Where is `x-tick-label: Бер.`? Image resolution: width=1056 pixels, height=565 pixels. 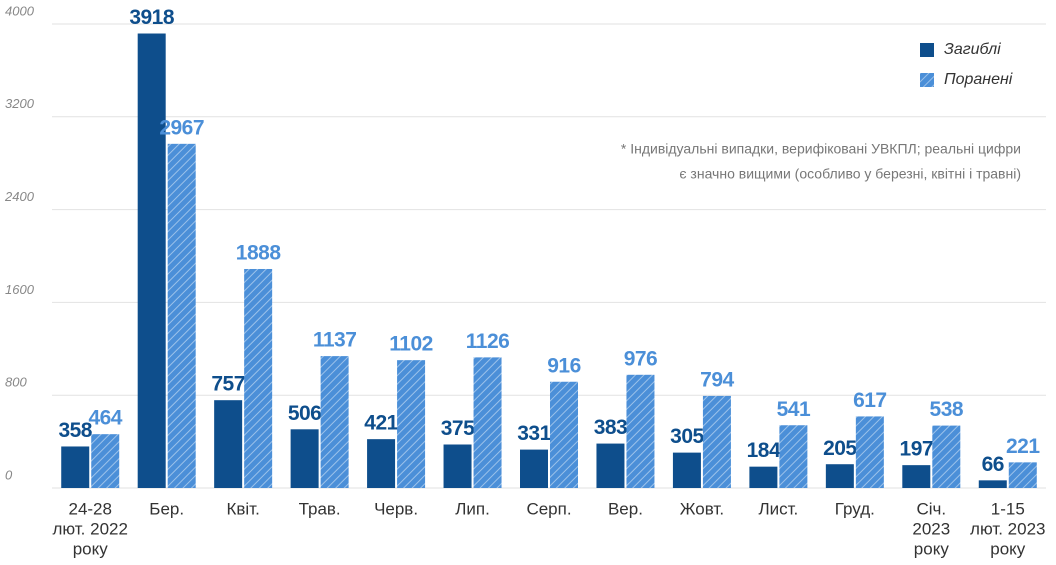 x-tick-label: Бер. is located at coordinates (166, 508).